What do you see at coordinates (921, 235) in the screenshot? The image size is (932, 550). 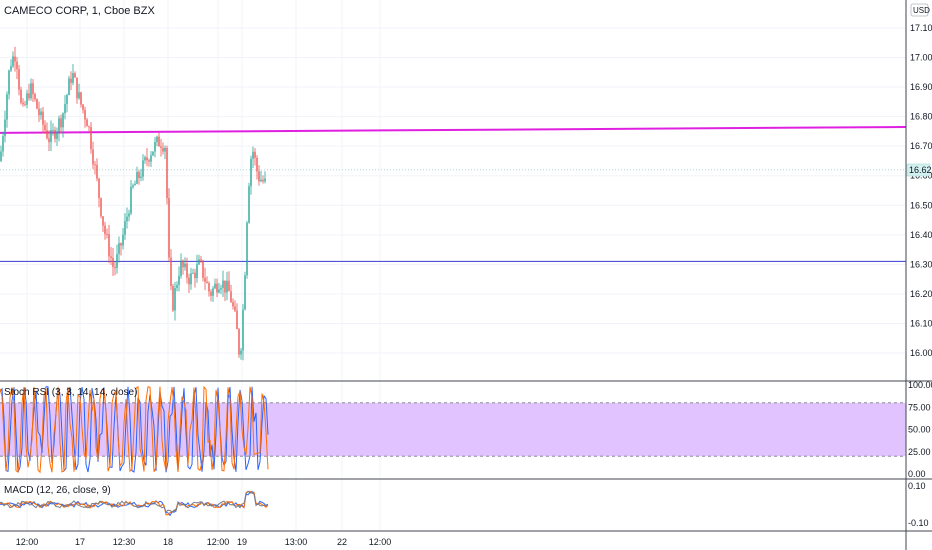 I see `price-tick-label: 16.40` at bounding box center [921, 235].